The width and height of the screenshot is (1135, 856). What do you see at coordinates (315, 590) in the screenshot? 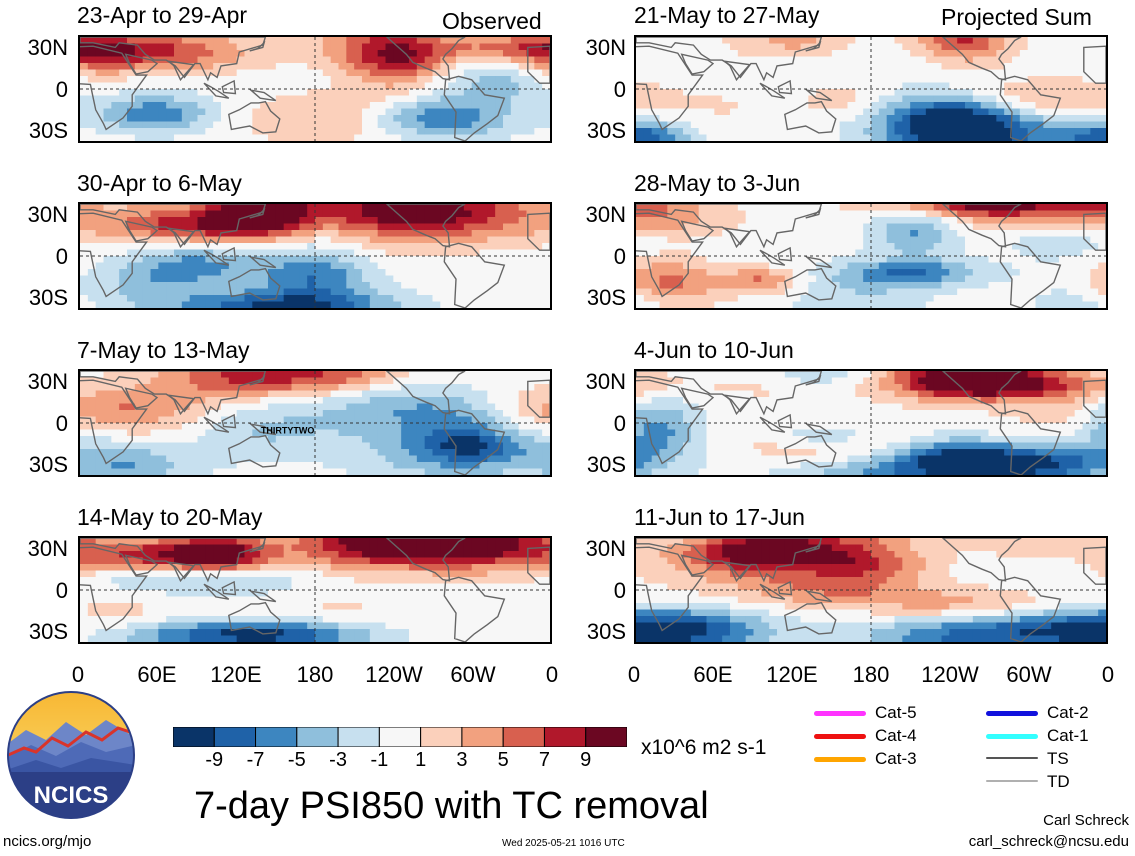
I see `psi-heatmap` at bounding box center [315, 590].